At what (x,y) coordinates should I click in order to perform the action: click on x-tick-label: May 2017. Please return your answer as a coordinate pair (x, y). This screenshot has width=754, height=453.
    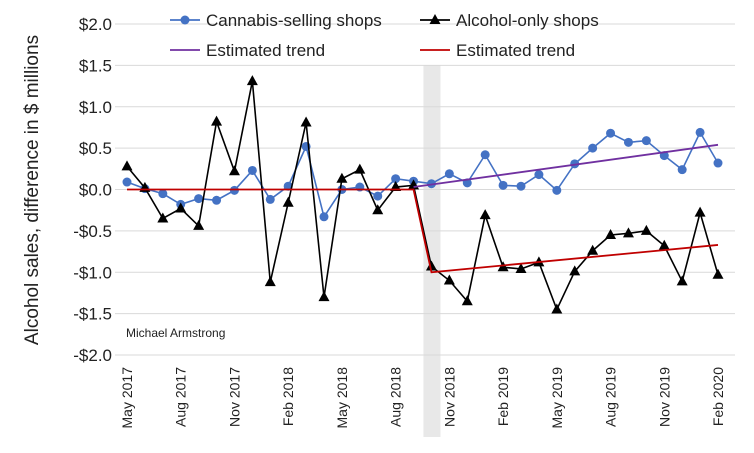
    Looking at the image, I should click on (127, 398).